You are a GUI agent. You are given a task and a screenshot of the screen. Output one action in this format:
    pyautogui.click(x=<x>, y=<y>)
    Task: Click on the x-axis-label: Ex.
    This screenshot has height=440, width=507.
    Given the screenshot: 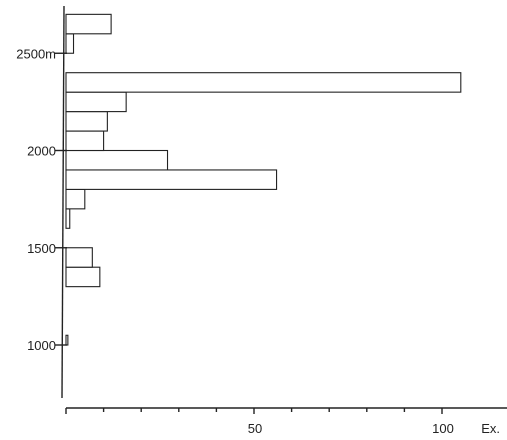 What is the action you would take?
    pyautogui.click(x=490, y=428)
    